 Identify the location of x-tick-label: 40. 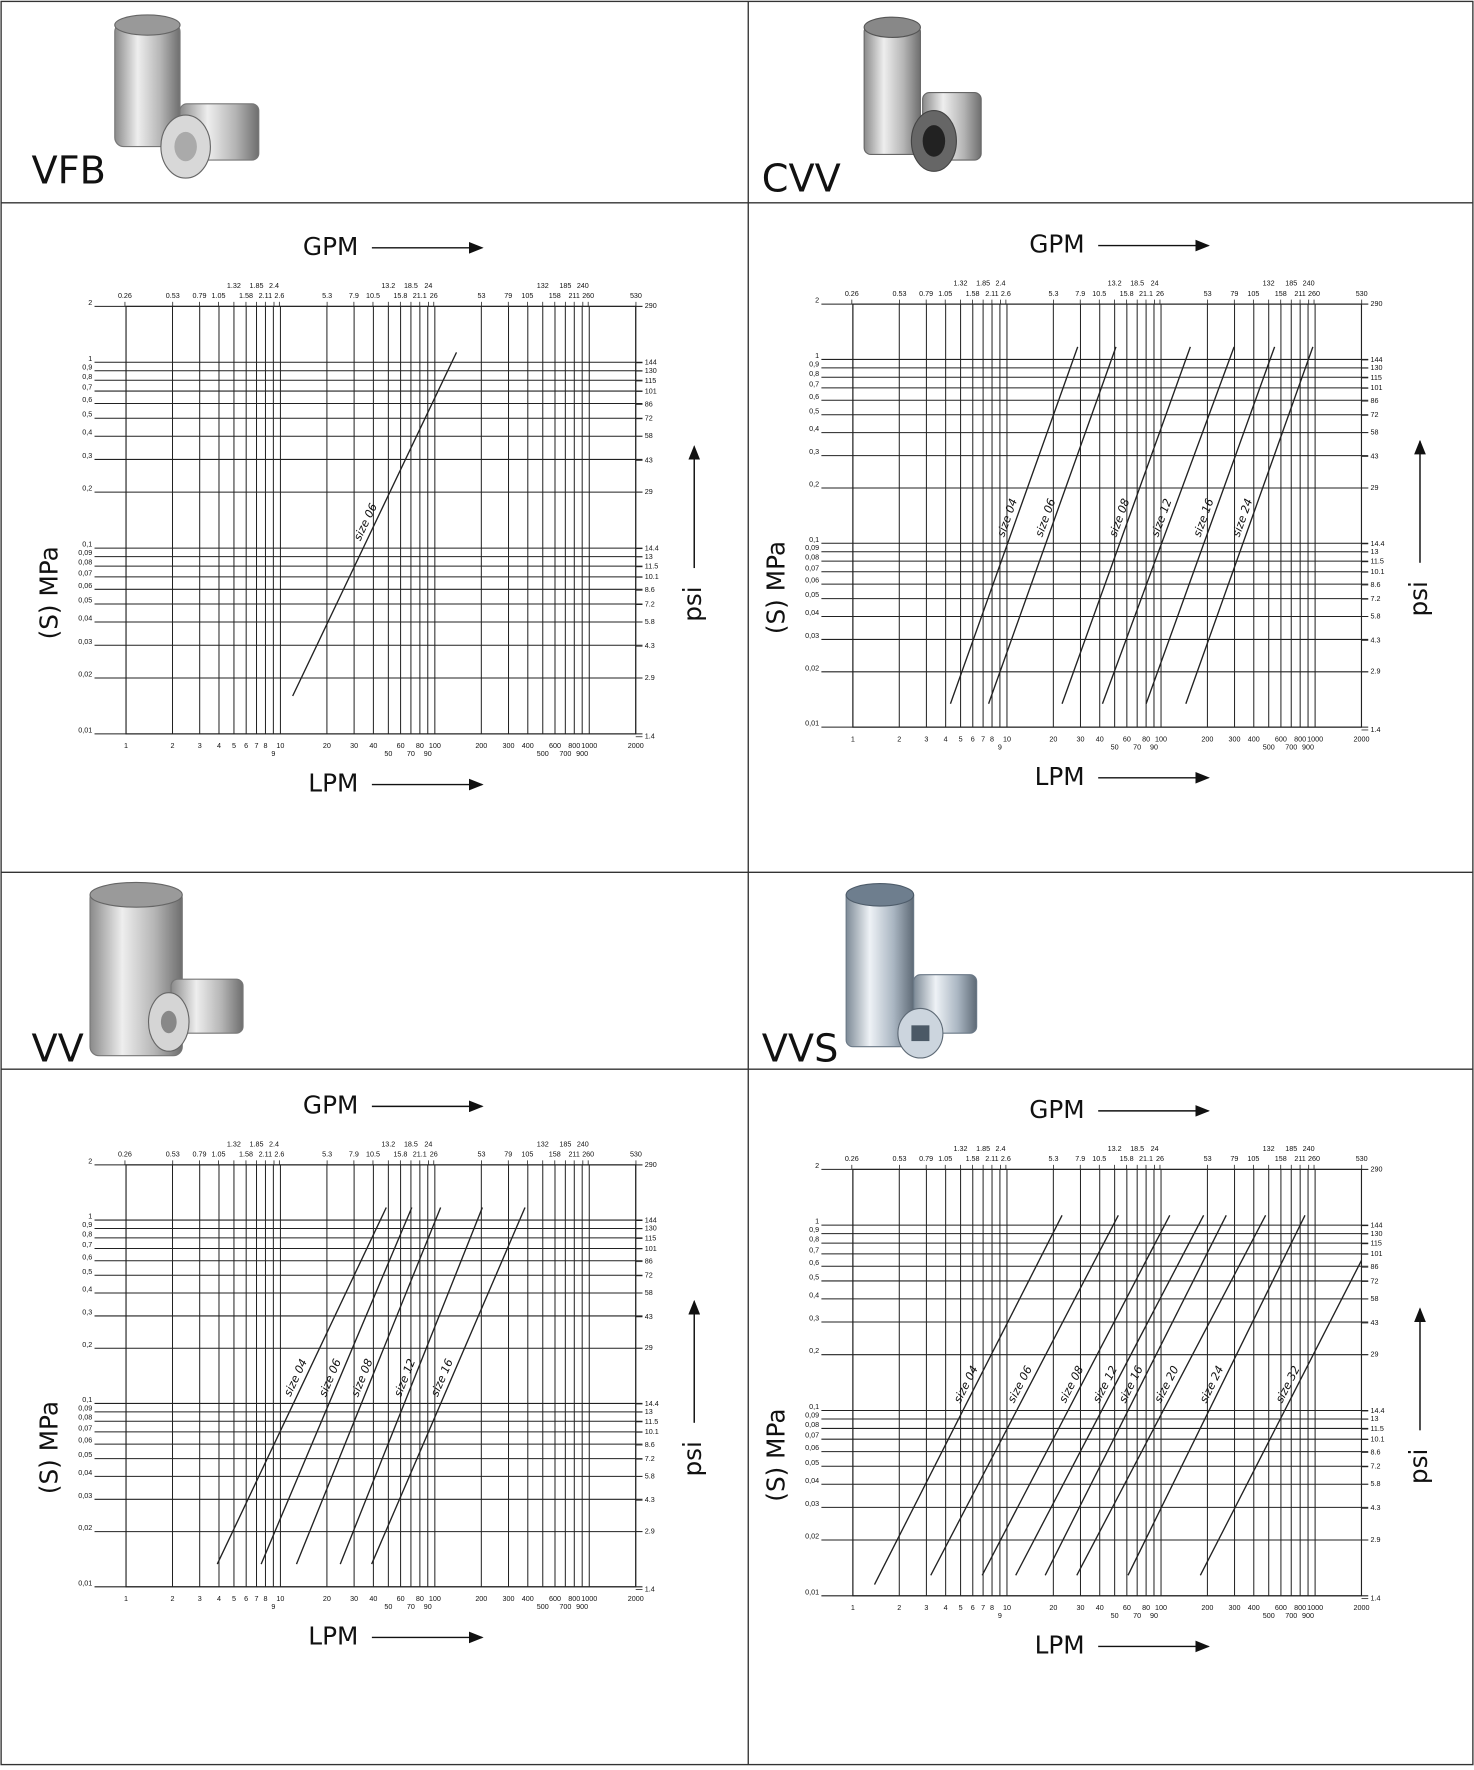
(1100, 1607).